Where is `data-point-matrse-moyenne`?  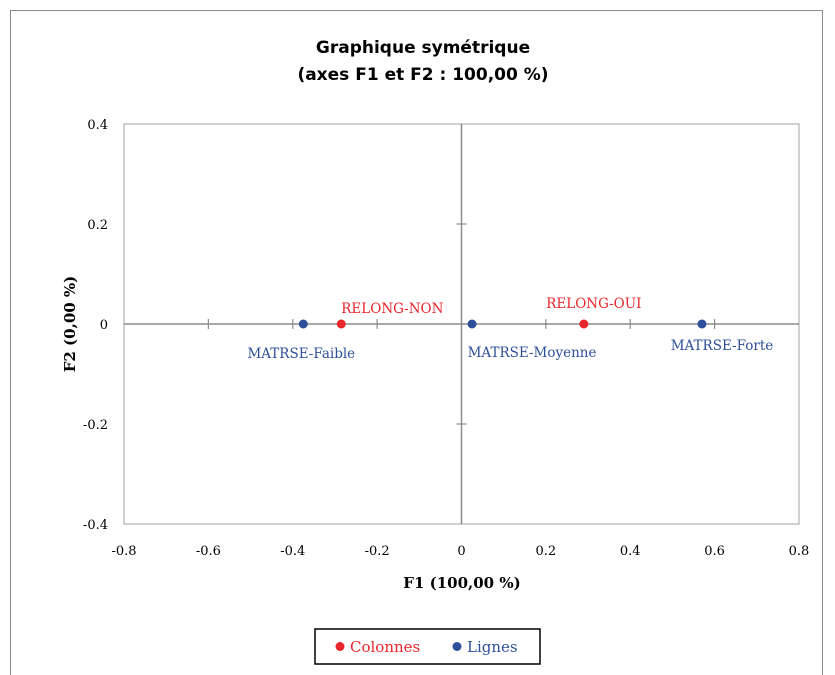
data-point-matrse-moyenne is located at coordinates (472, 324).